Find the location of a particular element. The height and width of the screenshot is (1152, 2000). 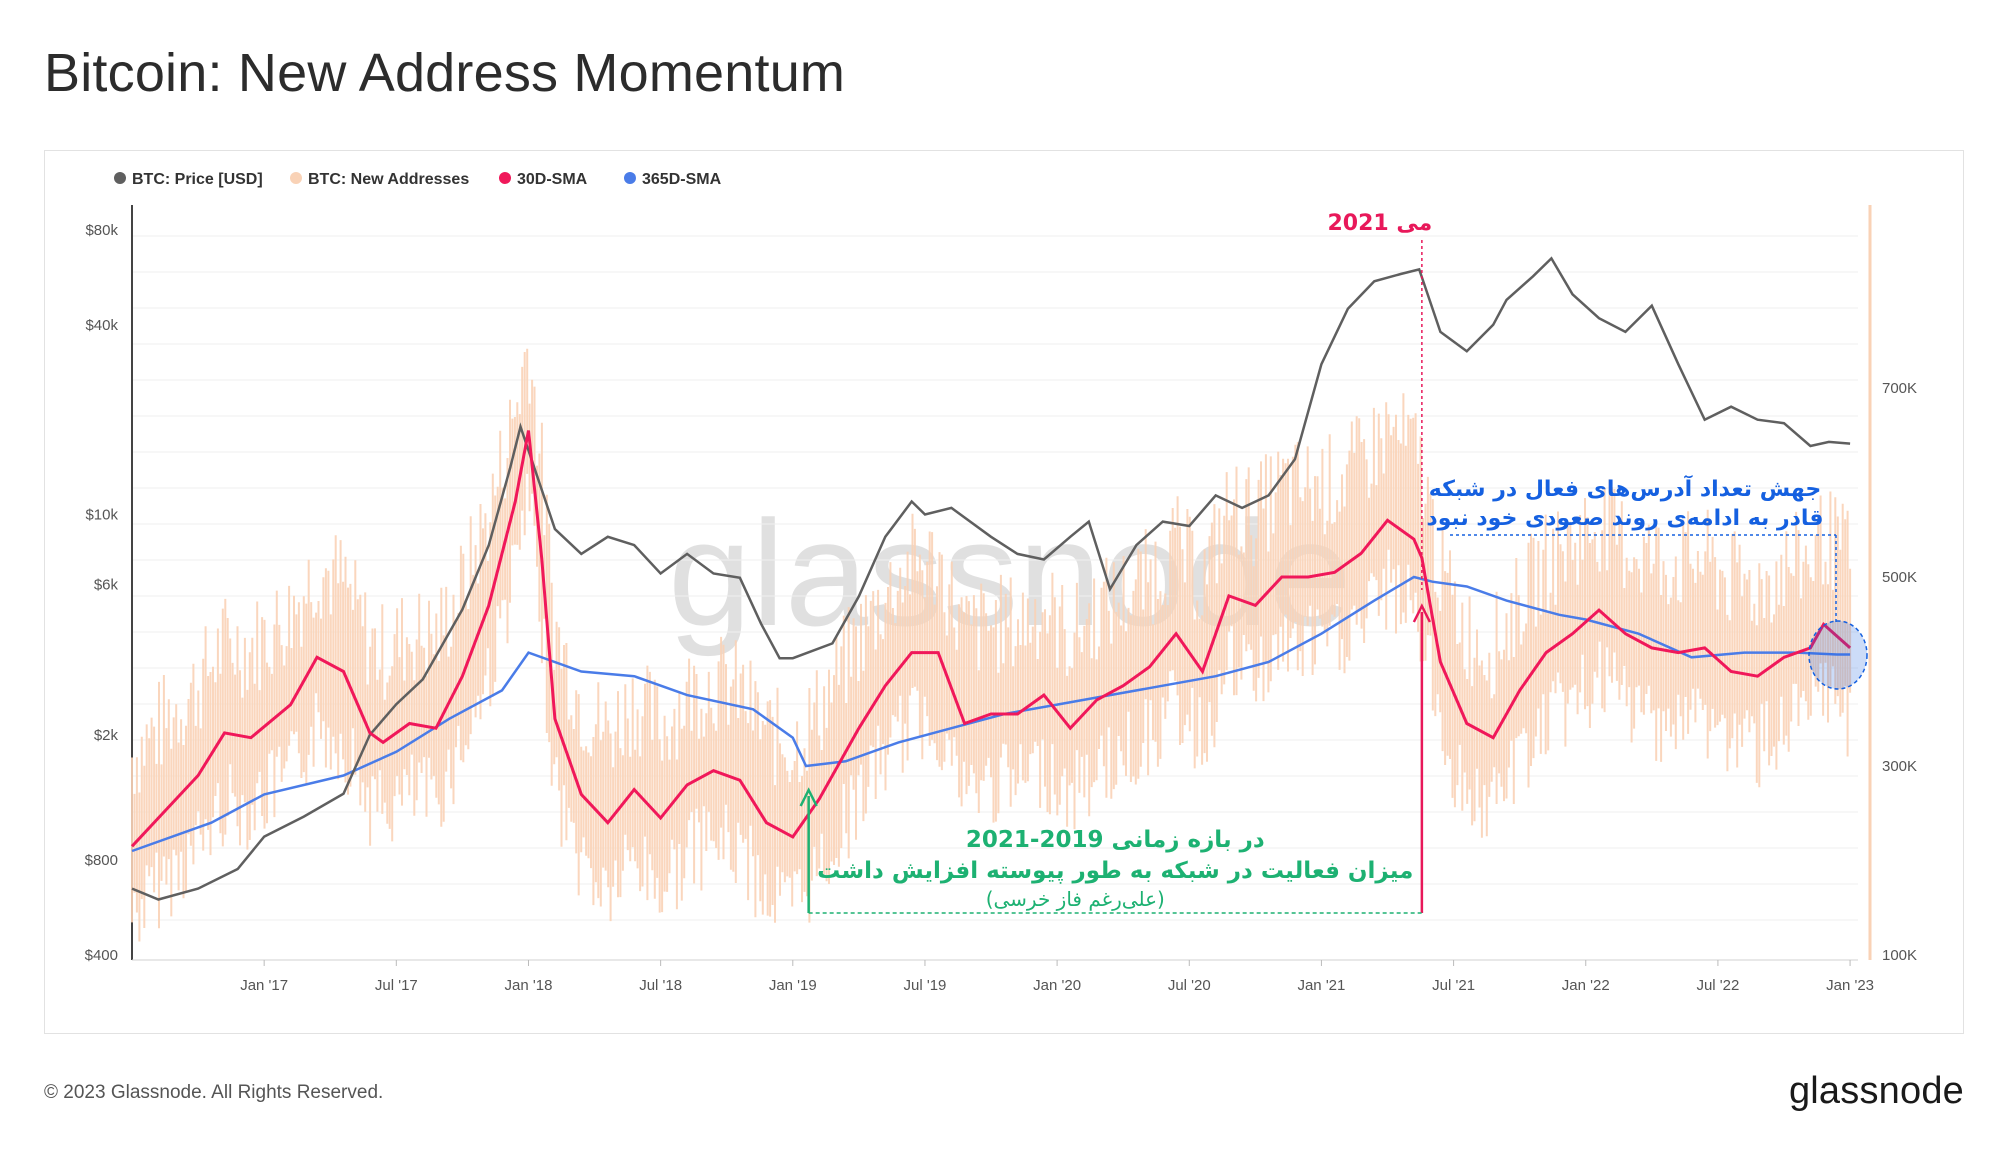

blue-annotation-line-2: قادر به ادامه‌ی روند صعودی خود نبود is located at coordinates (1624, 518).